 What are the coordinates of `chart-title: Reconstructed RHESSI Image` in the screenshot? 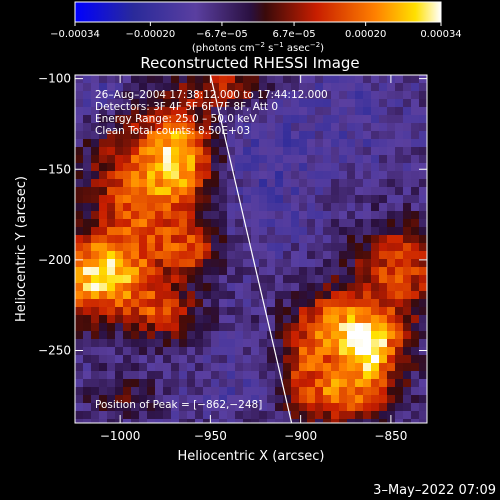 It's located at (249, 63).